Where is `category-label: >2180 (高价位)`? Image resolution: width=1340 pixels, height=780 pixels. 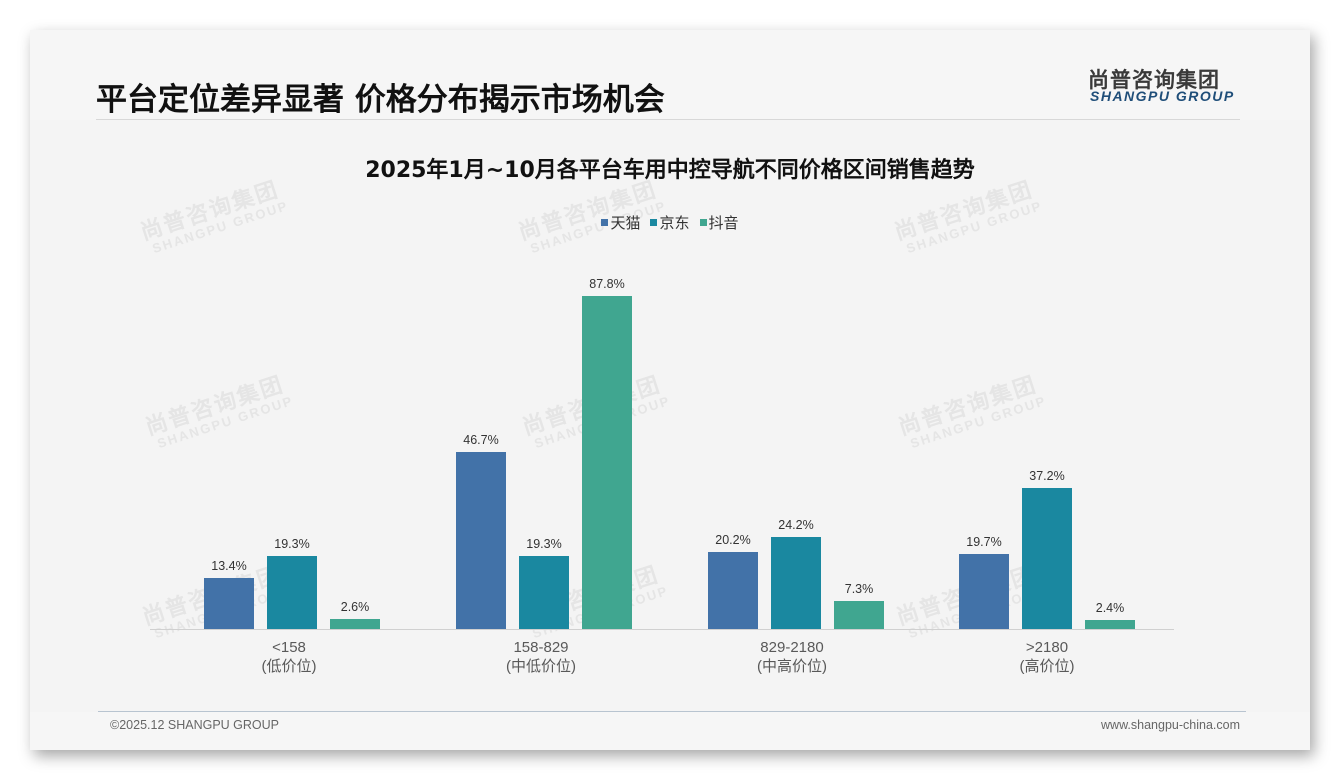 category-label: >2180 (高价位) is located at coordinates (1047, 657).